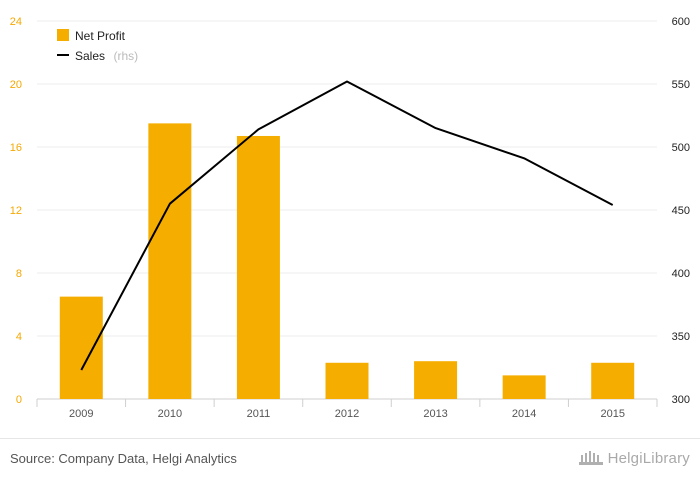 The height and width of the screenshot is (484, 700). I want to click on left-axis-tick-label: 16, so click(16, 148).